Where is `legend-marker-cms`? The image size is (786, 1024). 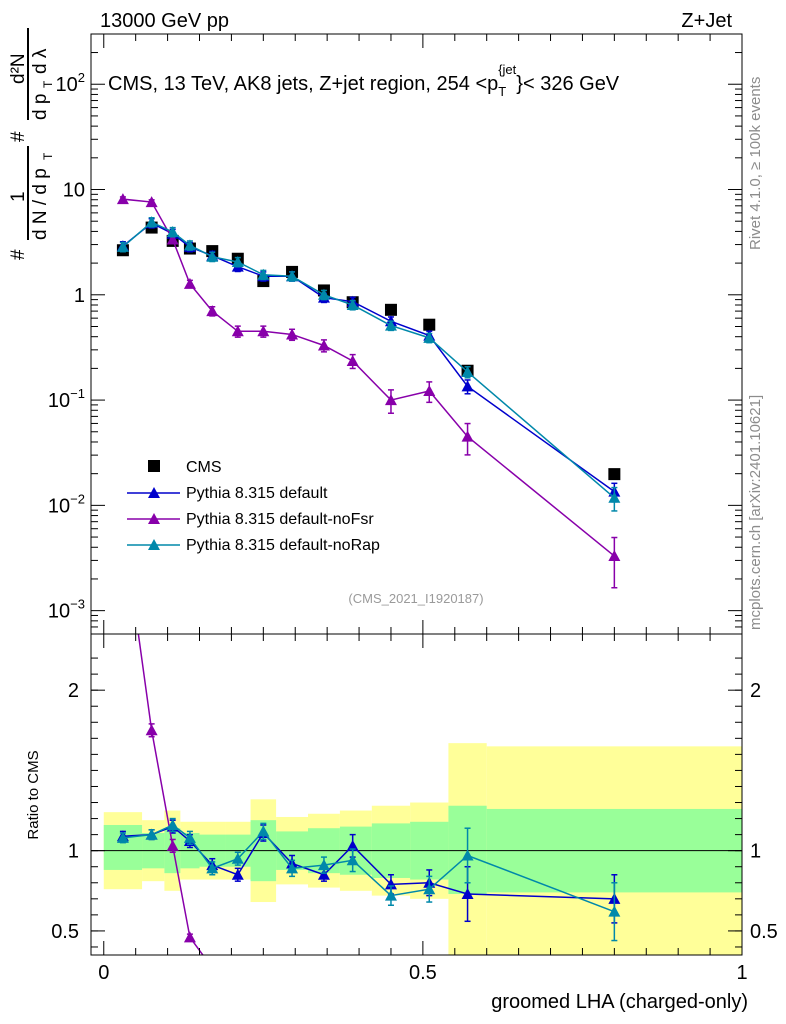 legend-marker-cms is located at coordinates (154, 466).